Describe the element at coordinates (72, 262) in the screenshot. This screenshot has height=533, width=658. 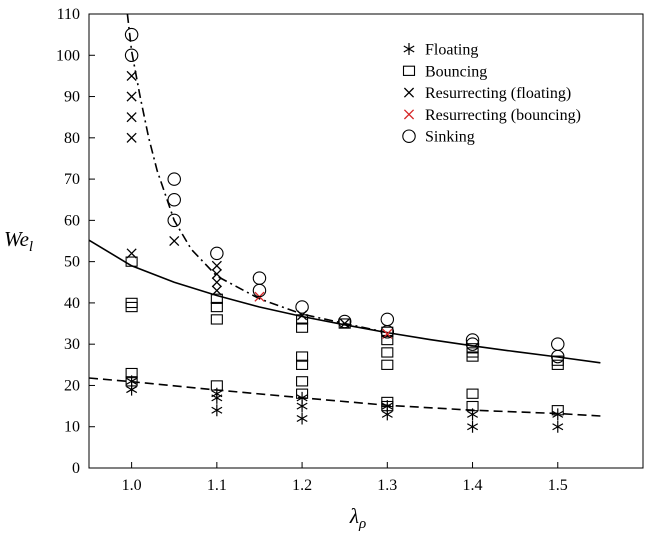
I see `y-tick-label: 50` at that location.